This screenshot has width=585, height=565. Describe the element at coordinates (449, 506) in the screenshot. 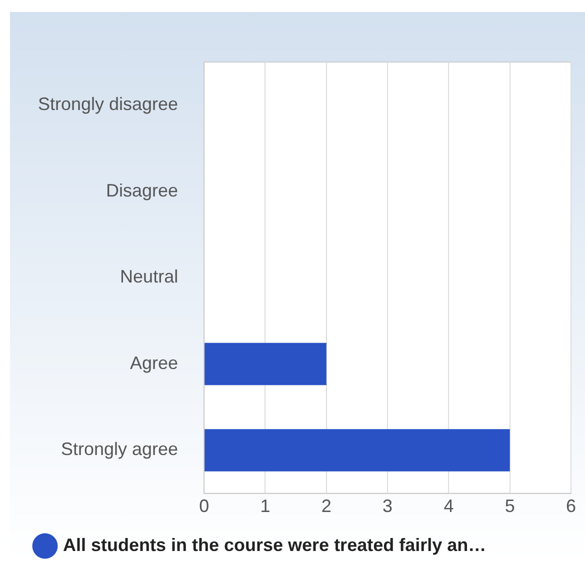

I see `x-tick-label: 4` at that location.